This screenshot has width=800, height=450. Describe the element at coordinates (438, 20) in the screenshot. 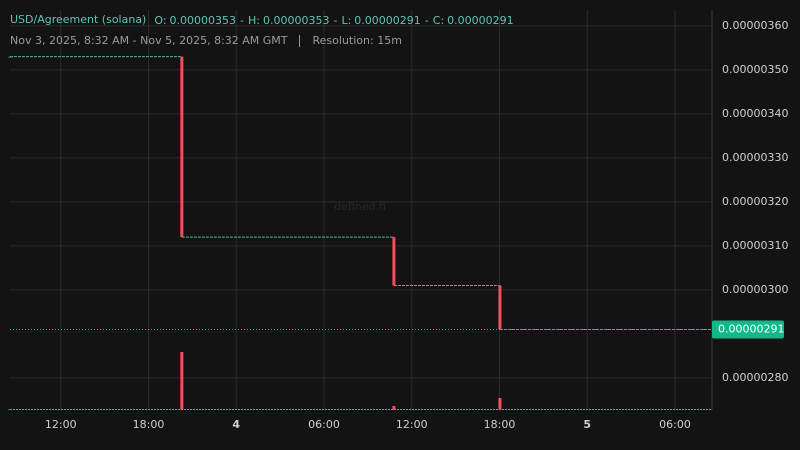

I see `ohlc-label: C:` at that location.